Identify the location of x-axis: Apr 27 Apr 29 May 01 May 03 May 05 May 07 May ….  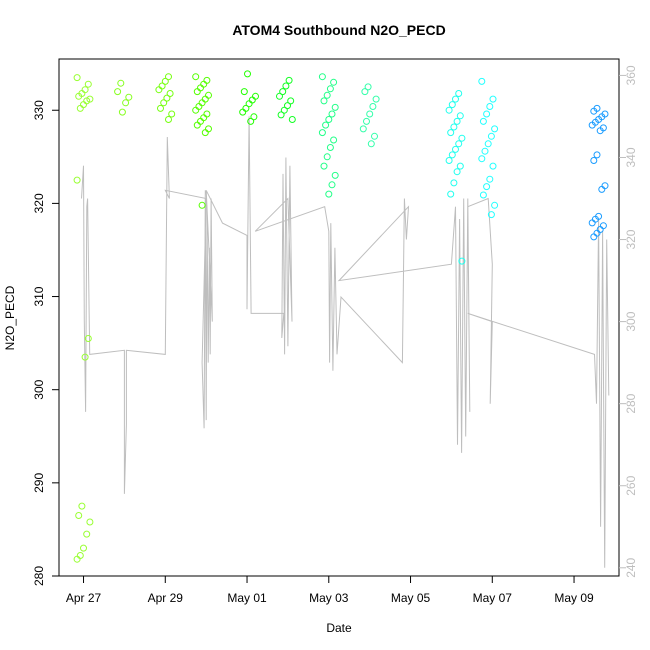
(330, 590).